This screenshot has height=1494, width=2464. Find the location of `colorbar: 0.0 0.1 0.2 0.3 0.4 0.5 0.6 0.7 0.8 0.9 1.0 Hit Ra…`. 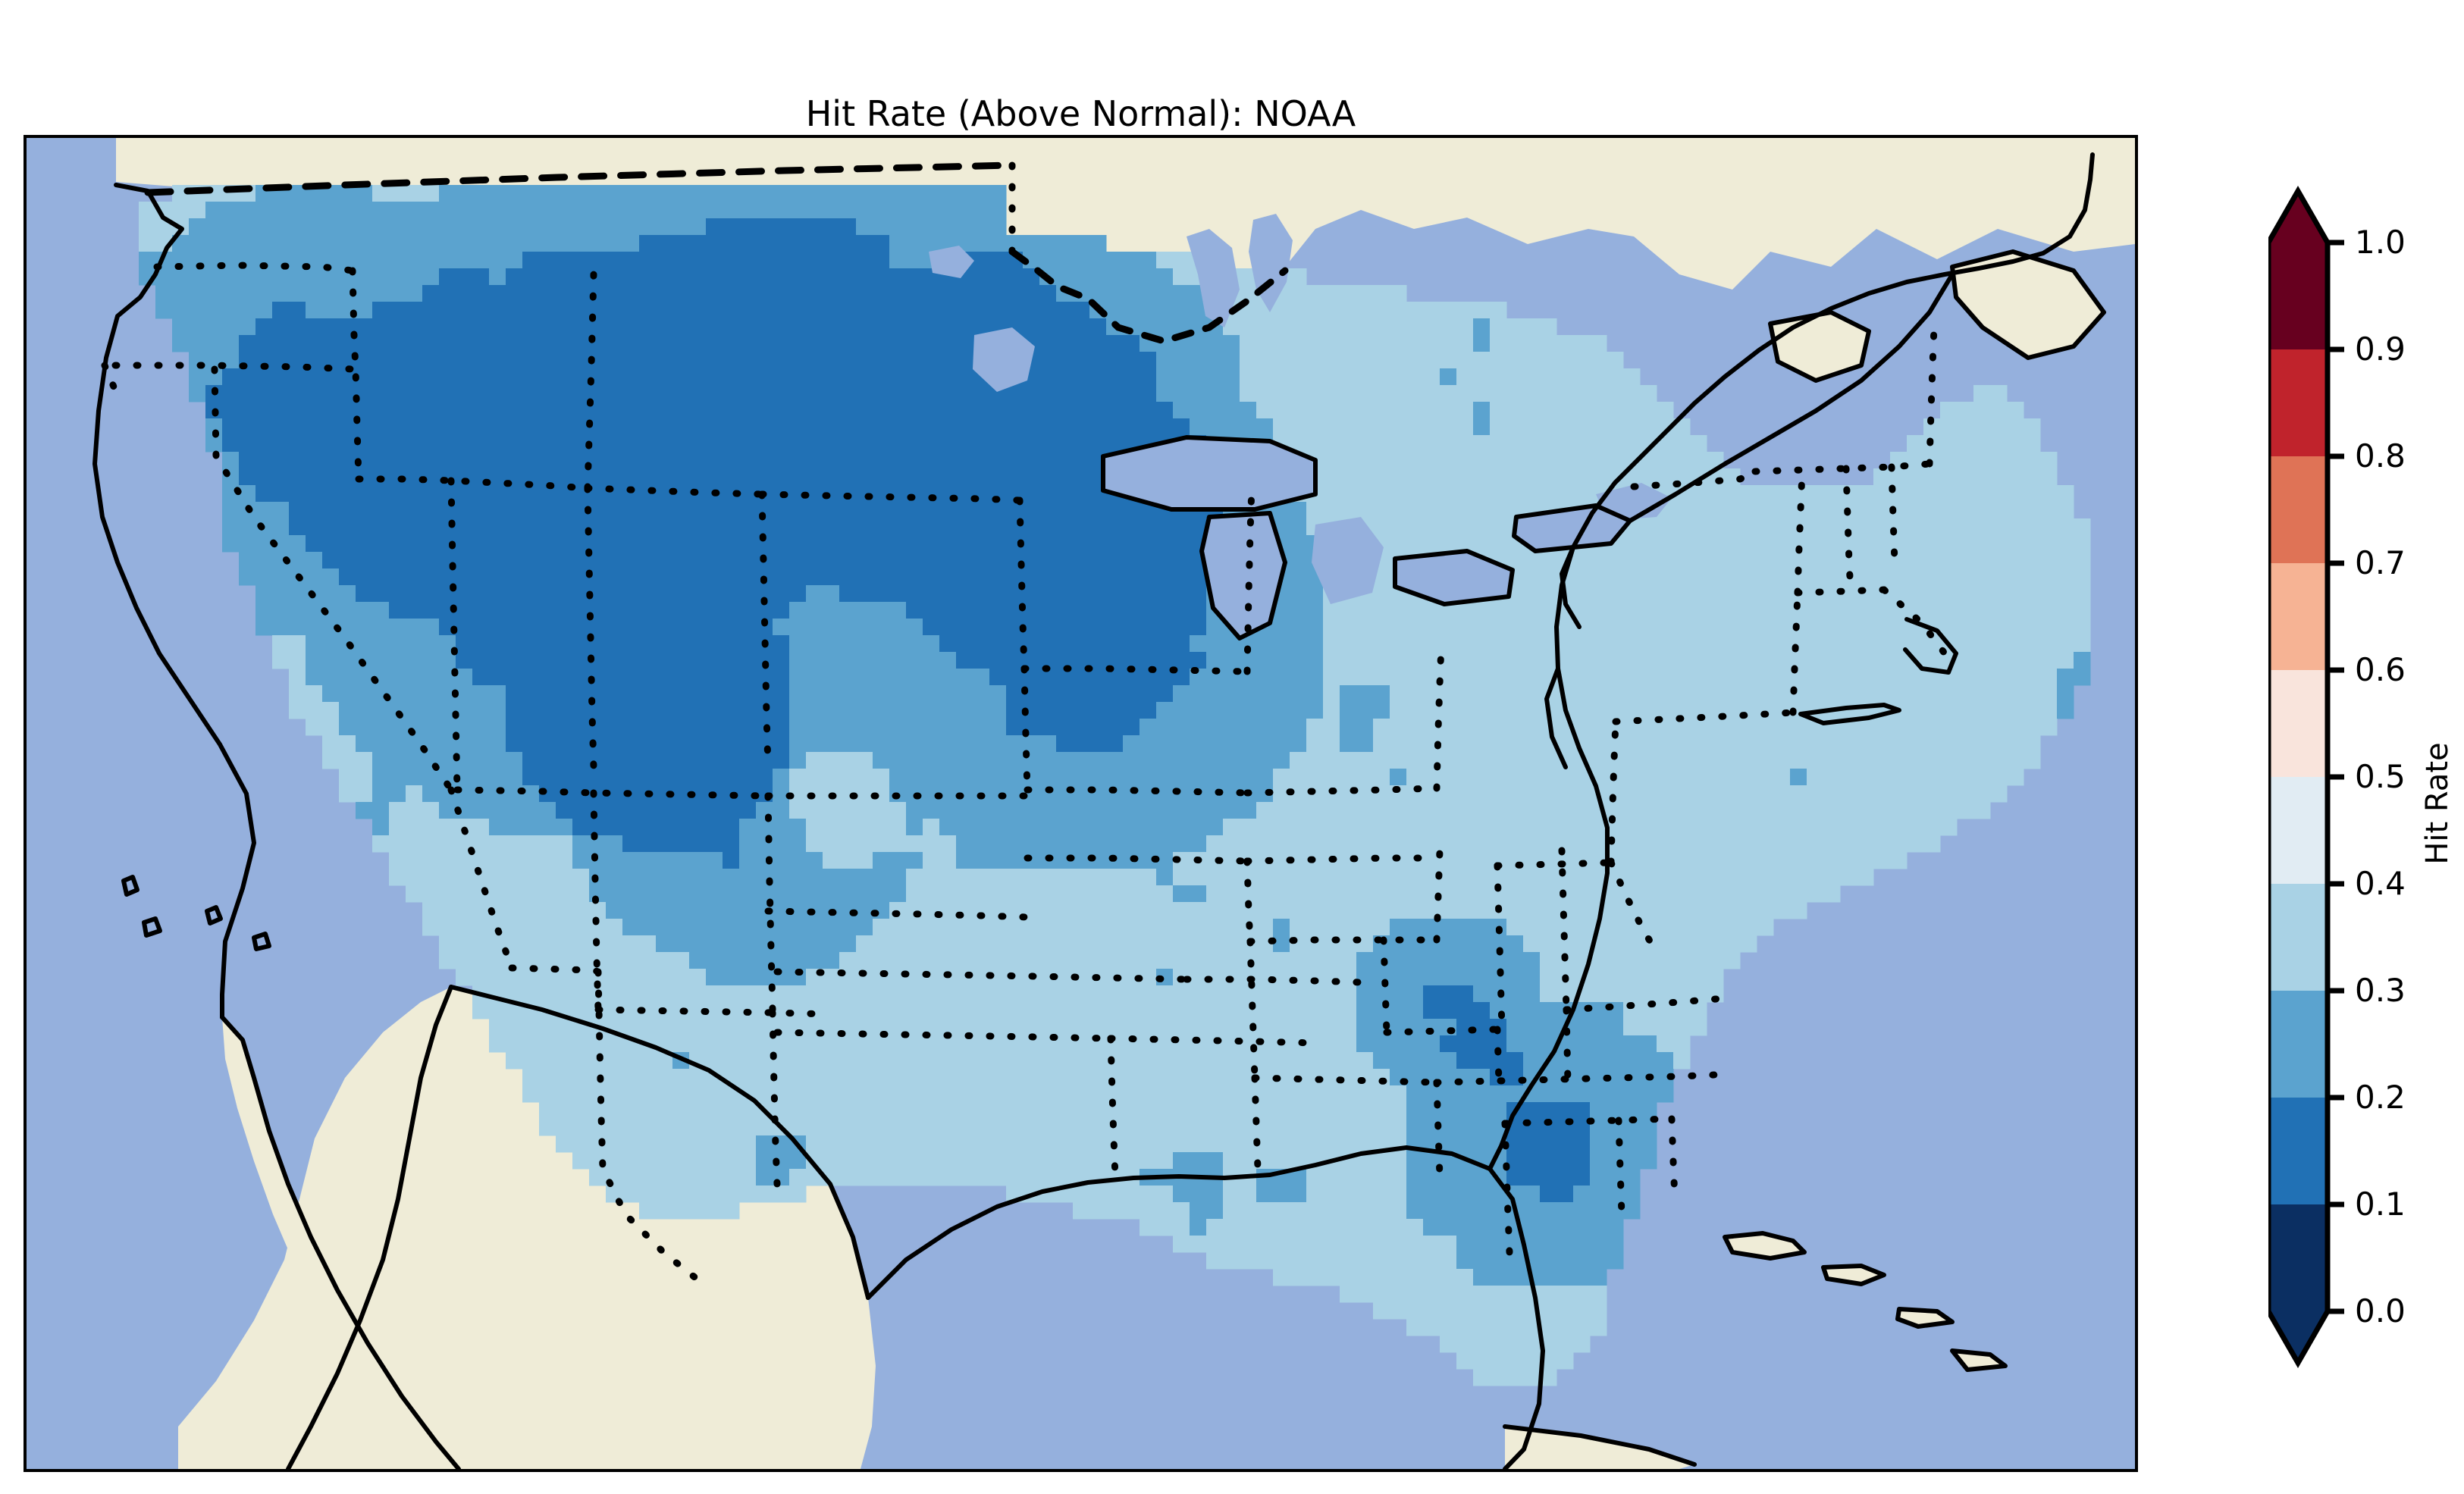

colorbar: 0.0 0.1 0.2 0.3 0.4 0.5 0.6 0.7 0.8 0.9 1.0 Hit Ra… is located at coordinates (2366, 803).